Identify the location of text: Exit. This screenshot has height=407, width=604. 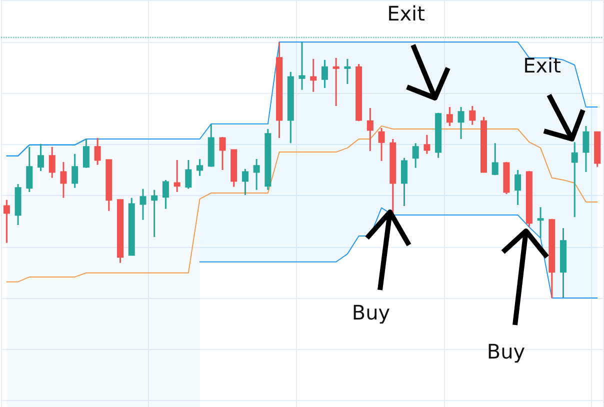
(406, 14).